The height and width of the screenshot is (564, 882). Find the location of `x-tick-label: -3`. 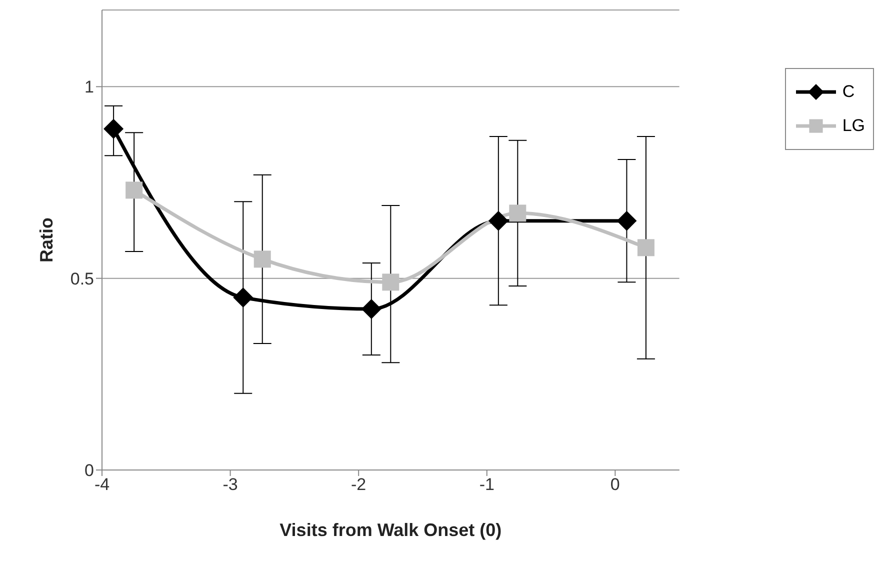

x-tick-label: -3 is located at coordinates (230, 484).